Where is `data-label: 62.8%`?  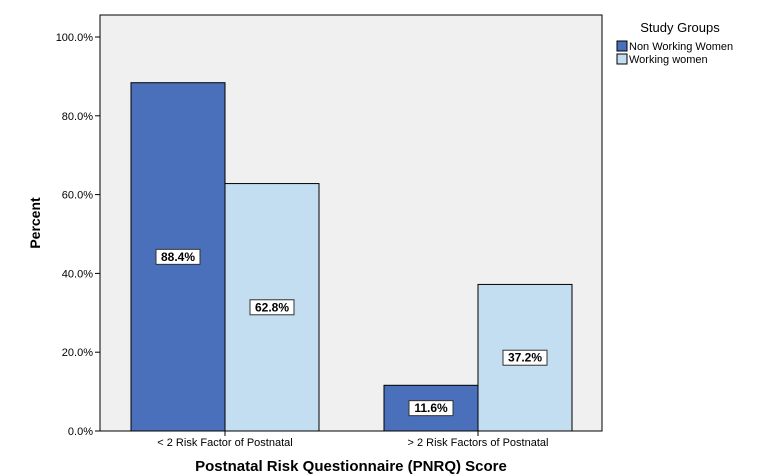
data-label: 62.8% is located at coordinates (272, 307).